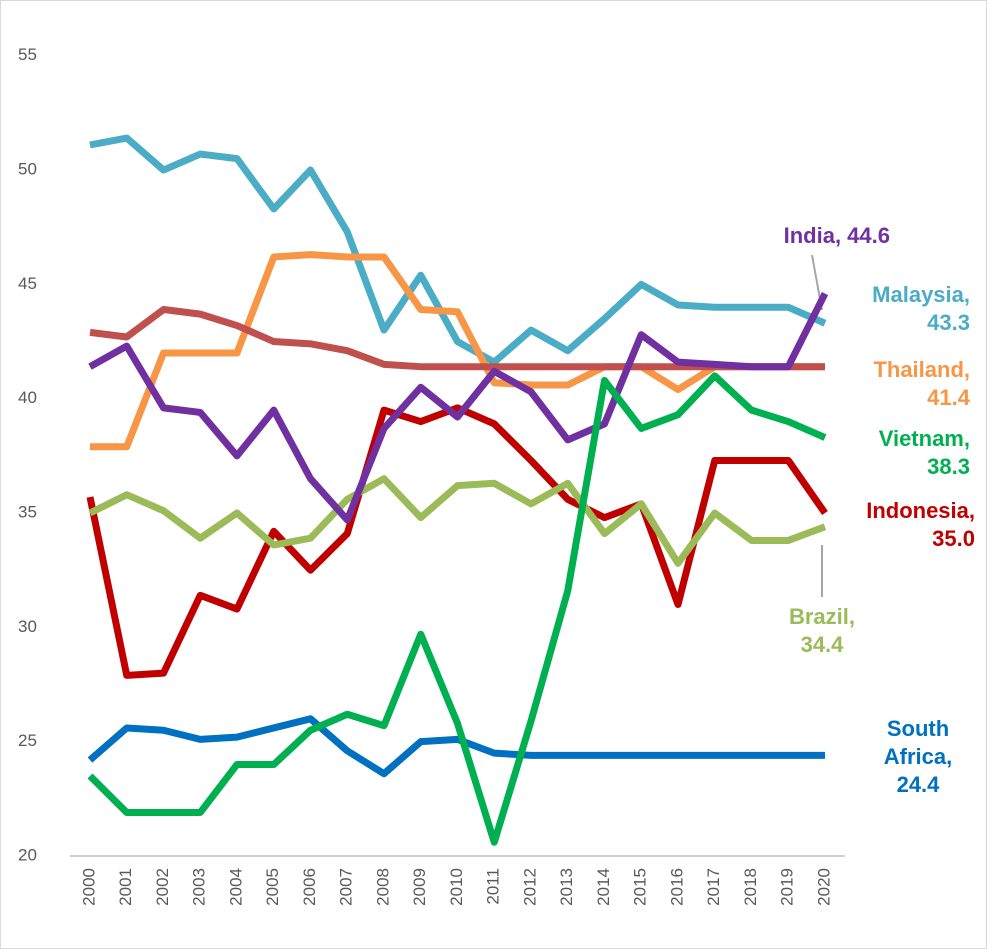  Describe the element at coordinates (566, 887) in the screenshot. I see `x-tick-label: 2013` at that location.